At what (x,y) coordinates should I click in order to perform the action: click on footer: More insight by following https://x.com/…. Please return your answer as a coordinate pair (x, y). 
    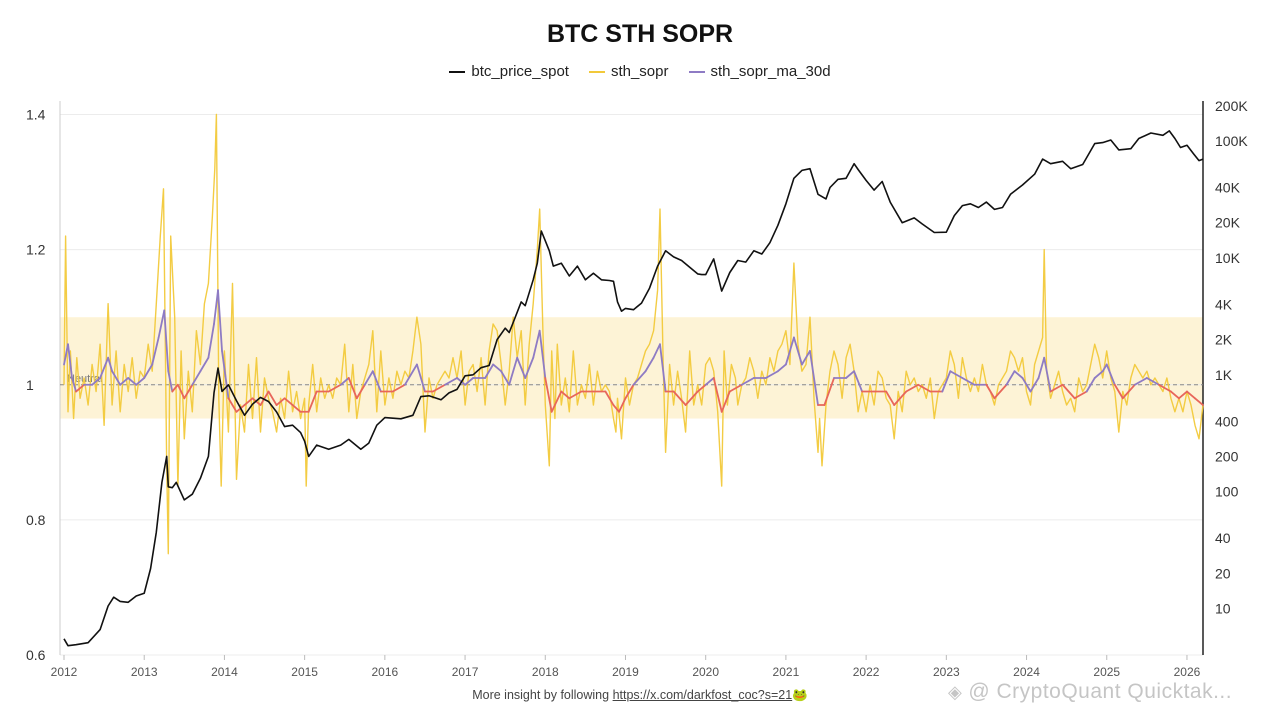
    Looking at the image, I should click on (640, 695).